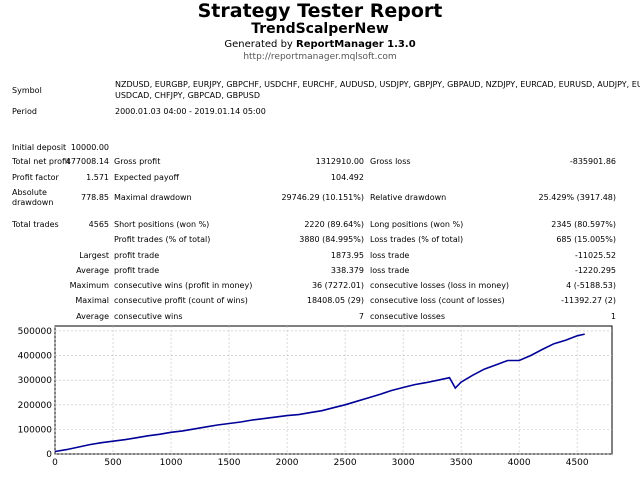 The width and height of the screenshot is (640, 484). What do you see at coordinates (320, 11) in the screenshot?
I see `report-title: Strategy Tester Report` at bounding box center [320, 11].